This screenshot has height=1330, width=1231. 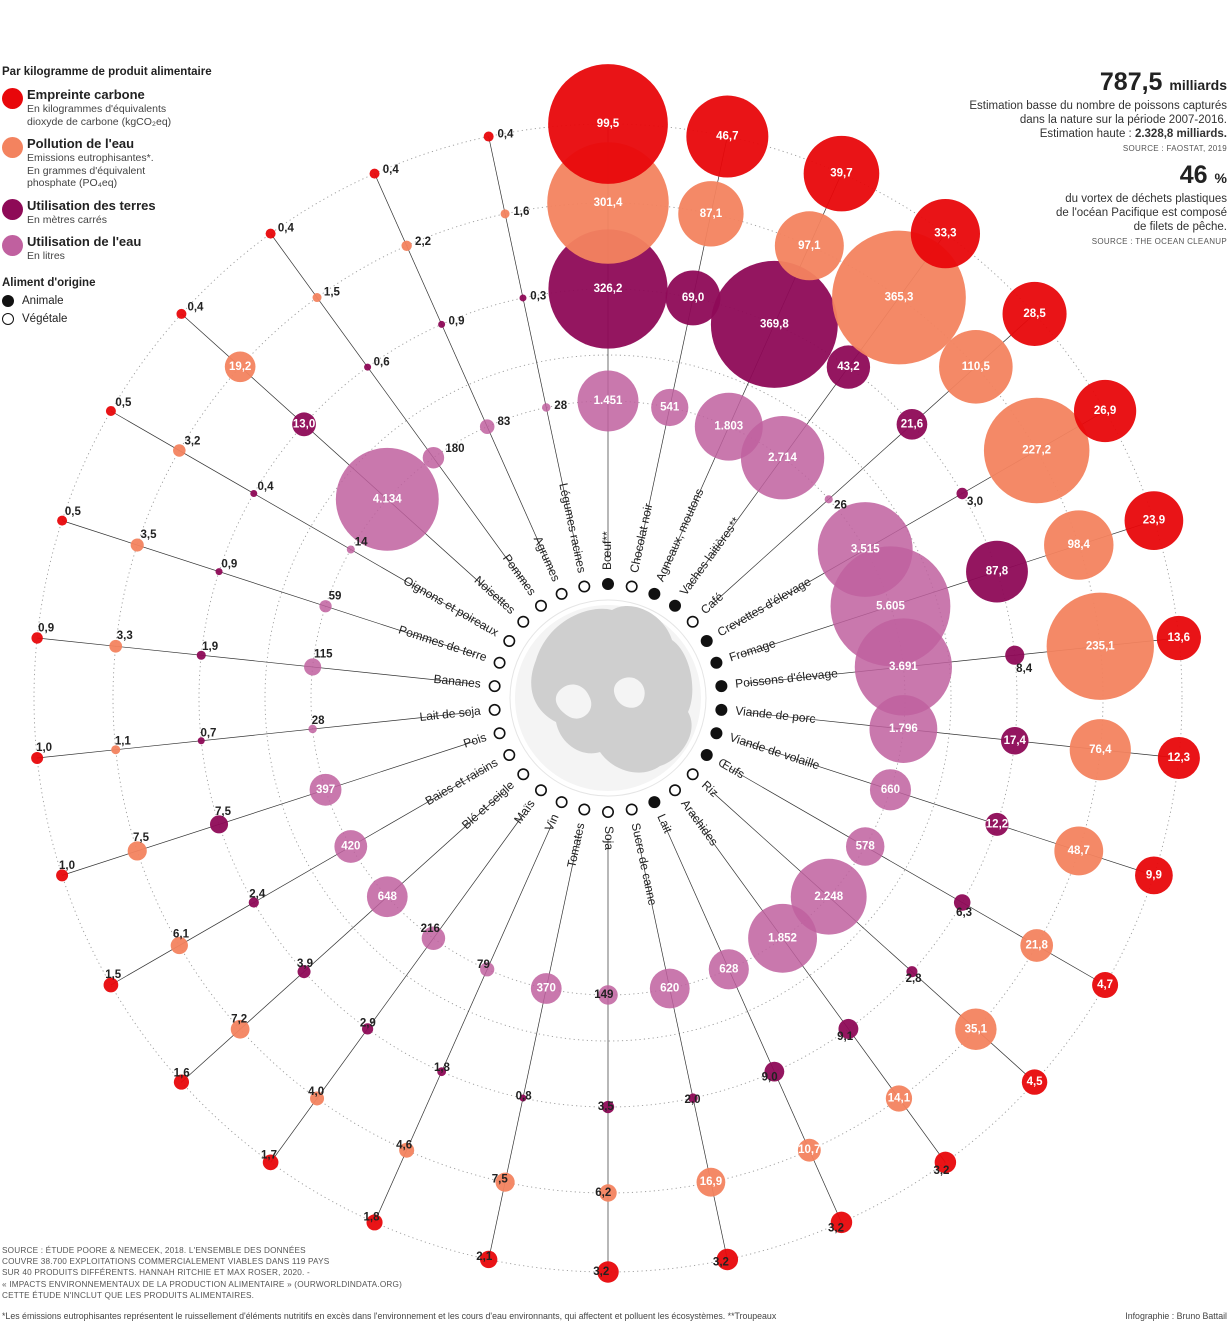 What do you see at coordinates (606, 1107) in the screenshot?
I see `land-value-label: 3,5` at bounding box center [606, 1107].